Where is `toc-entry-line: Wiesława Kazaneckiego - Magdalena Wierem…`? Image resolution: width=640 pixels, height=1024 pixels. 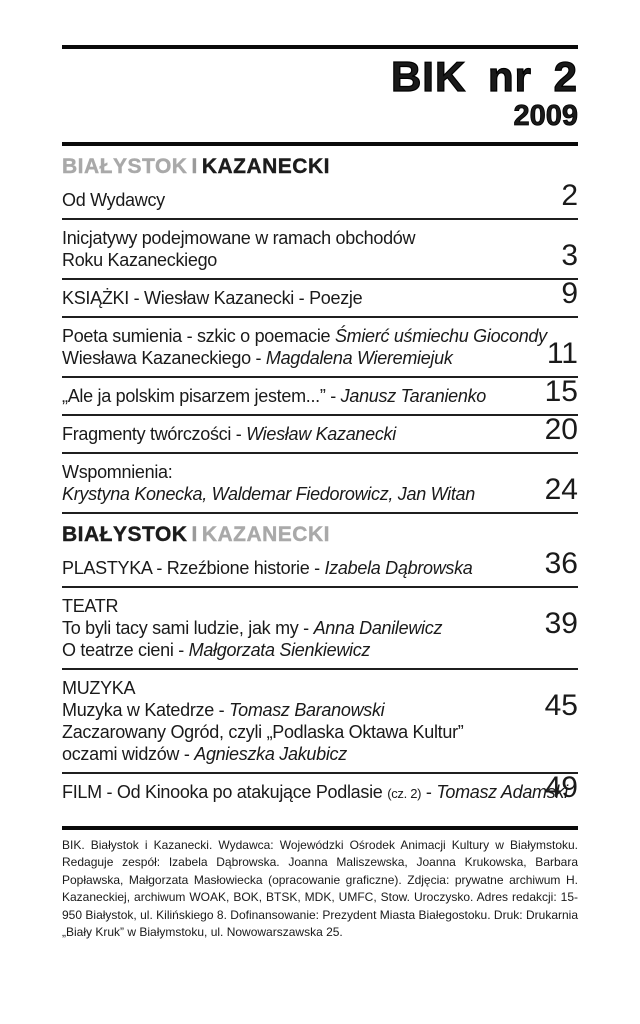
toc-entry-line: Wiesława Kazaneckiego - Magdalena Wierem… is located at coordinates (320, 358).